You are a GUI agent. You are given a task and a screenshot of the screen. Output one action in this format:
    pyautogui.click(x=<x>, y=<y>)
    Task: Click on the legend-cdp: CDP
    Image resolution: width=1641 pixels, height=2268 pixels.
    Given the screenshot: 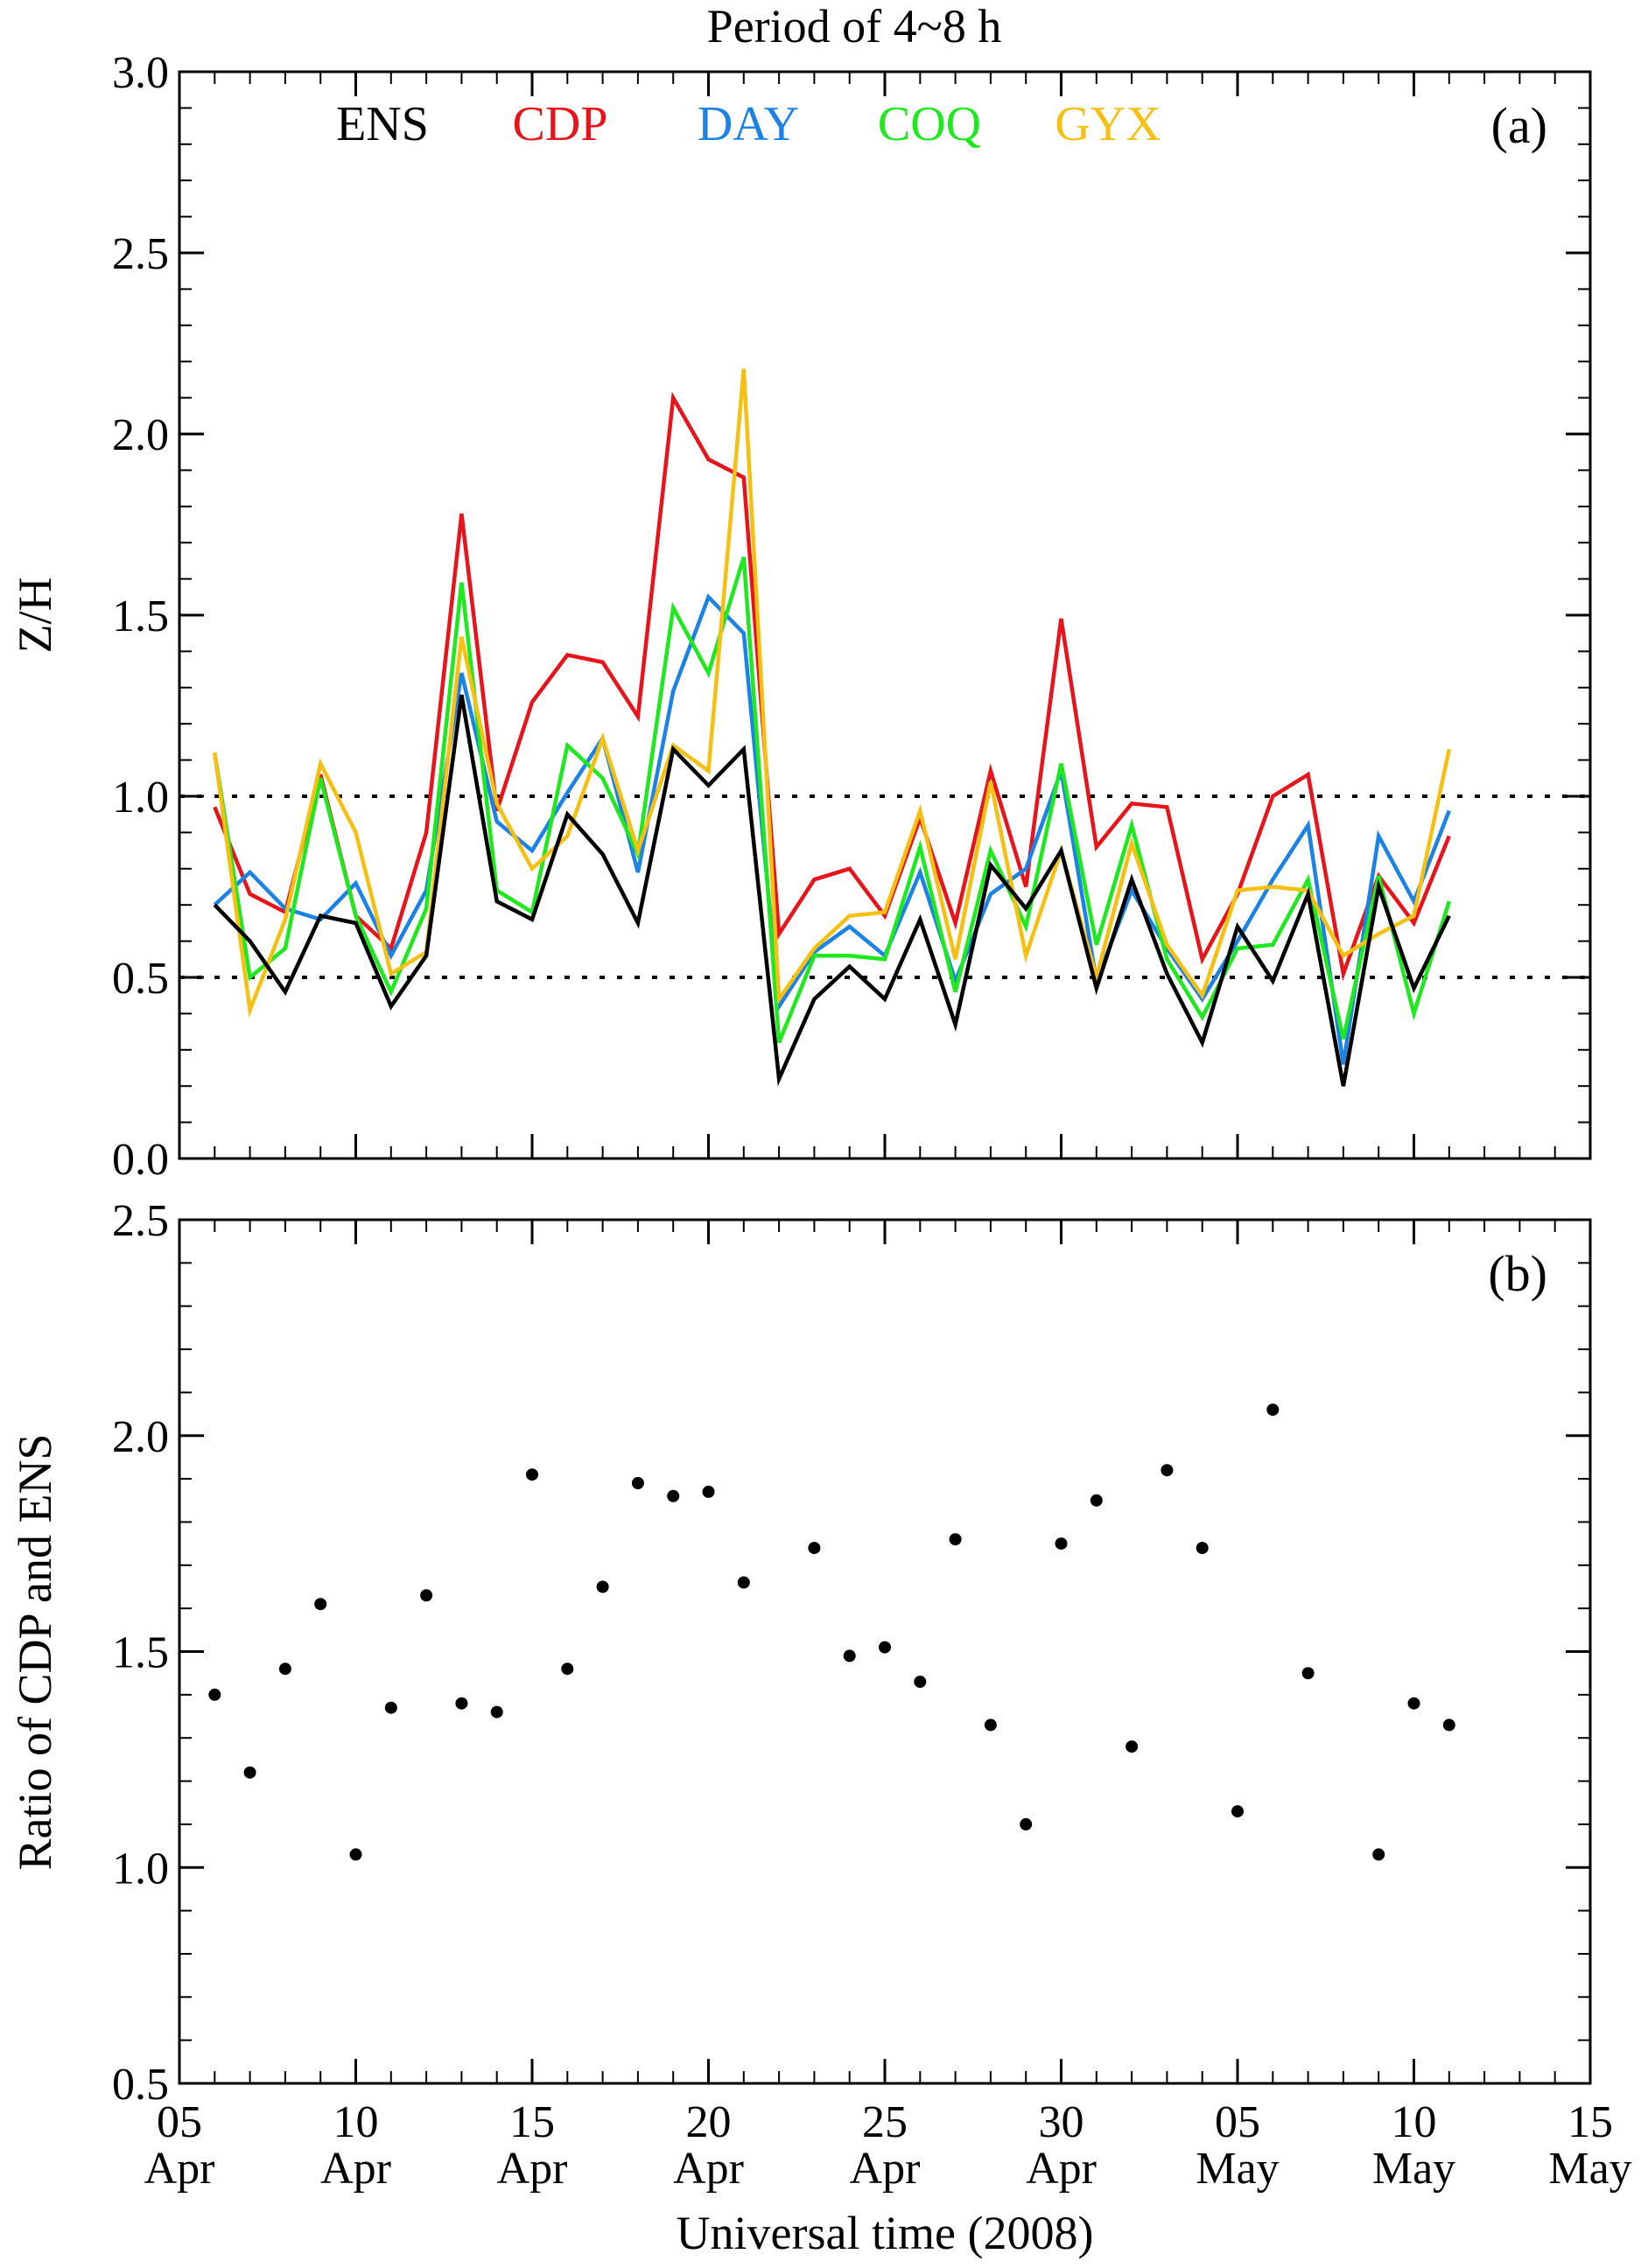 What is the action you would take?
    pyautogui.click(x=560, y=124)
    